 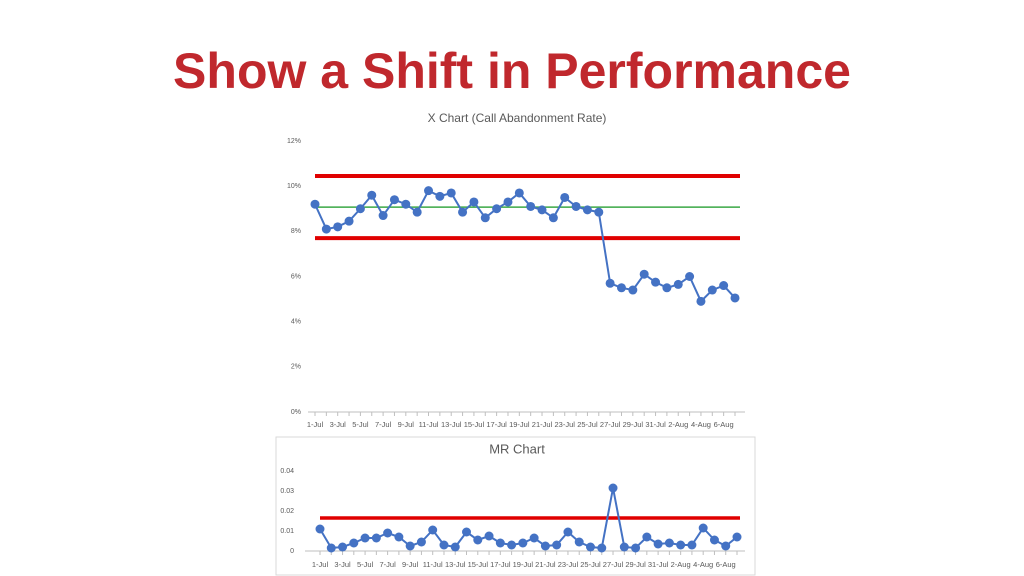 What do you see at coordinates (387, 564) in the screenshot?
I see `x-tick-label: 7-Jul` at bounding box center [387, 564].